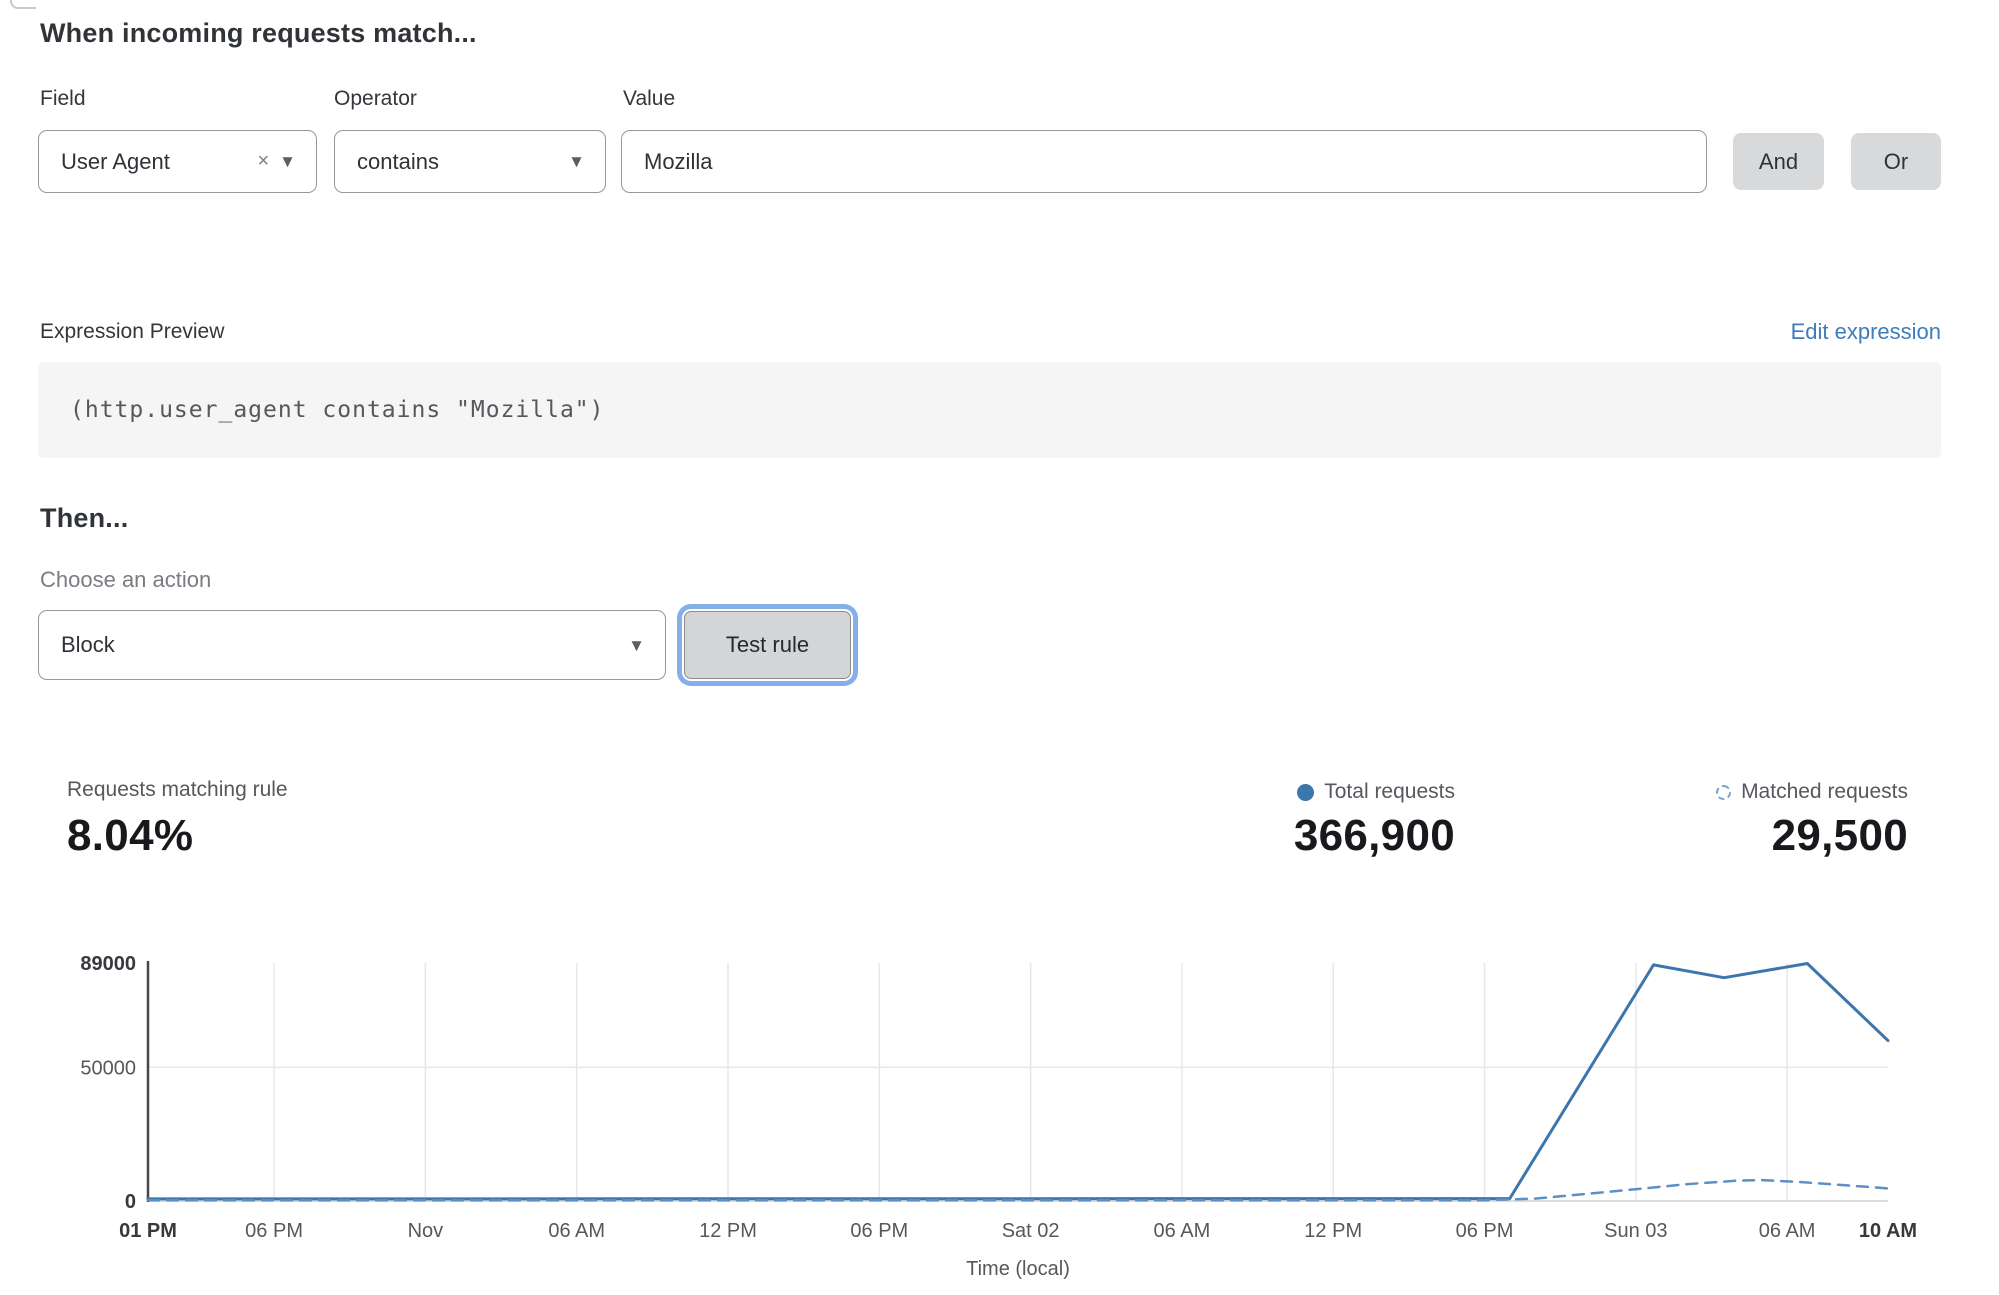 The width and height of the screenshot is (1999, 1295). Describe the element at coordinates (1635, 1231) in the screenshot. I see `x-tick-label: Sun 03` at that location.